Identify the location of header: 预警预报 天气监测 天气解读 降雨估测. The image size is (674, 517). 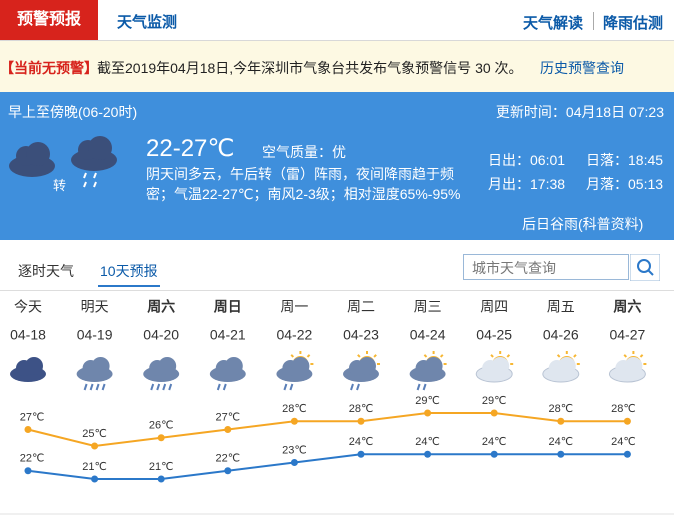
(337, 20).